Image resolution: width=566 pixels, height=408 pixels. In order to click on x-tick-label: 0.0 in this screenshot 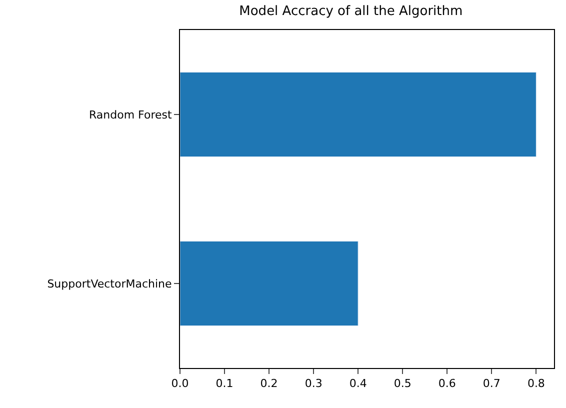, I will do `click(180, 383)`.